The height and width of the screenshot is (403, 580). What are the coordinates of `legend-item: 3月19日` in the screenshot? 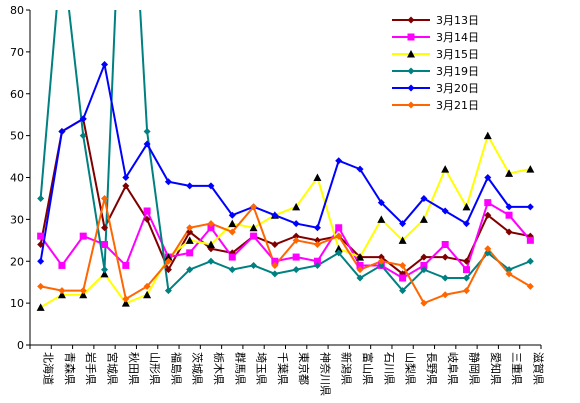 It's located at (435, 71).